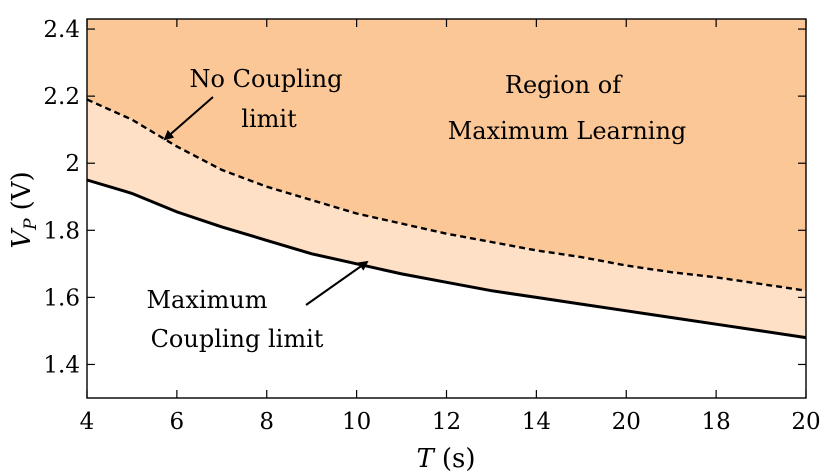 This screenshot has height=473, width=830. What do you see at coordinates (61, 30) in the screenshot?
I see `y-tick-label: 2.4` at bounding box center [61, 30].